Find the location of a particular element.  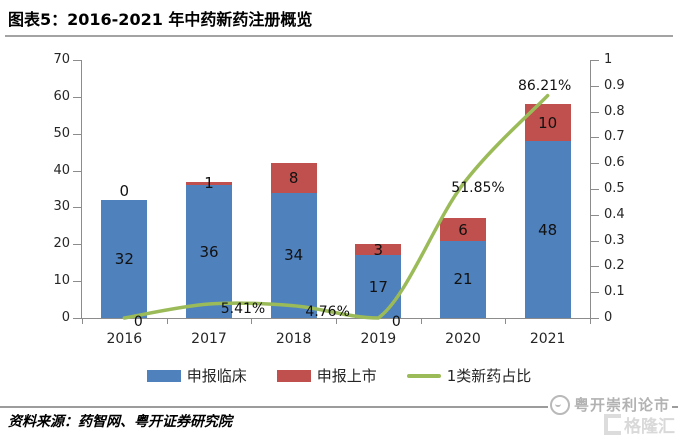

title-divider is located at coordinates (339, 36).